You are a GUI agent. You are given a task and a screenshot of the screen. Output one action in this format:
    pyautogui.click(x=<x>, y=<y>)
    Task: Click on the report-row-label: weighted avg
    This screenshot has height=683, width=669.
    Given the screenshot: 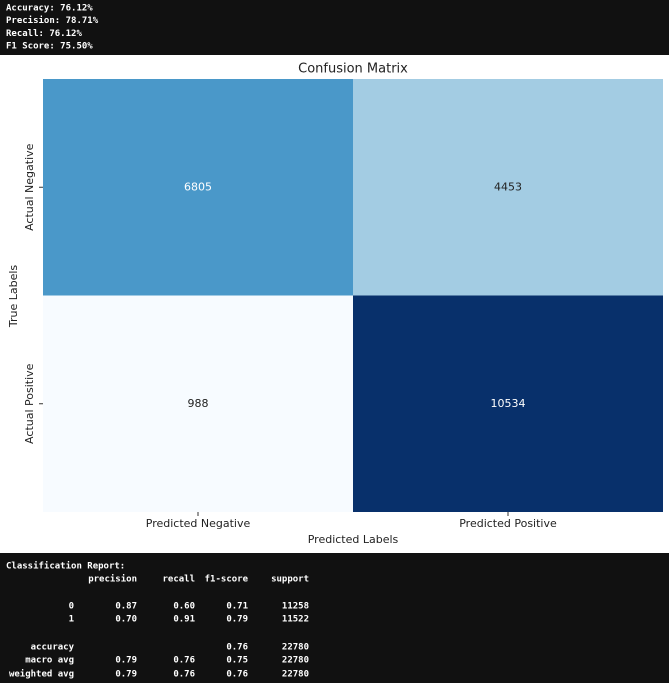 What is the action you would take?
    pyautogui.click(x=41, y=674)
    